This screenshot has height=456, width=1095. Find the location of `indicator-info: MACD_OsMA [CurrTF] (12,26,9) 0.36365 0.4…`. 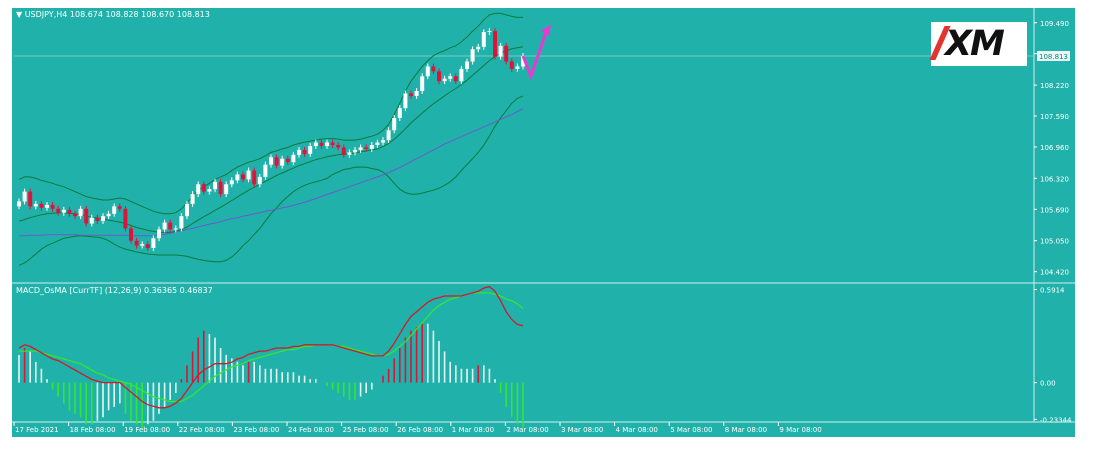

indicator-info: MACD_OsMA [CurrTF] (12,26,9) 0.36365 0.4… is located at coordinates (114, 290).